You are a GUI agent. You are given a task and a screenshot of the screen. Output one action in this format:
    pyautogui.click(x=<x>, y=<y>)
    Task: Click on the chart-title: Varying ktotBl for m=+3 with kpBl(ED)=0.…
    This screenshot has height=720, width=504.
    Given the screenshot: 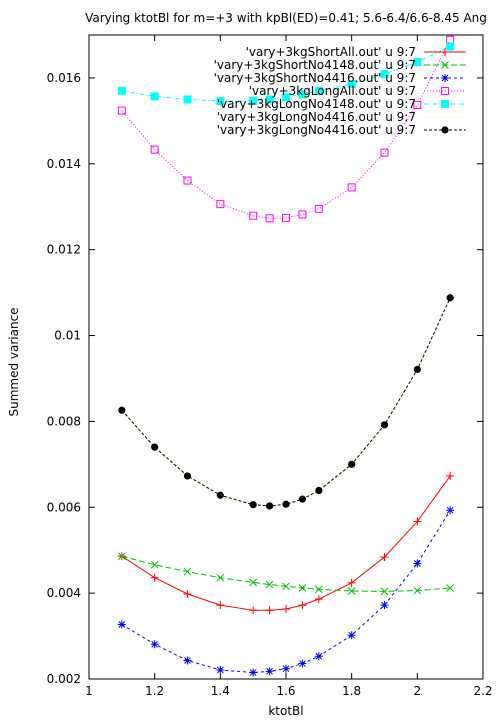 What is the action you would take?
    pyautogui.click(x=286, y=18)
    